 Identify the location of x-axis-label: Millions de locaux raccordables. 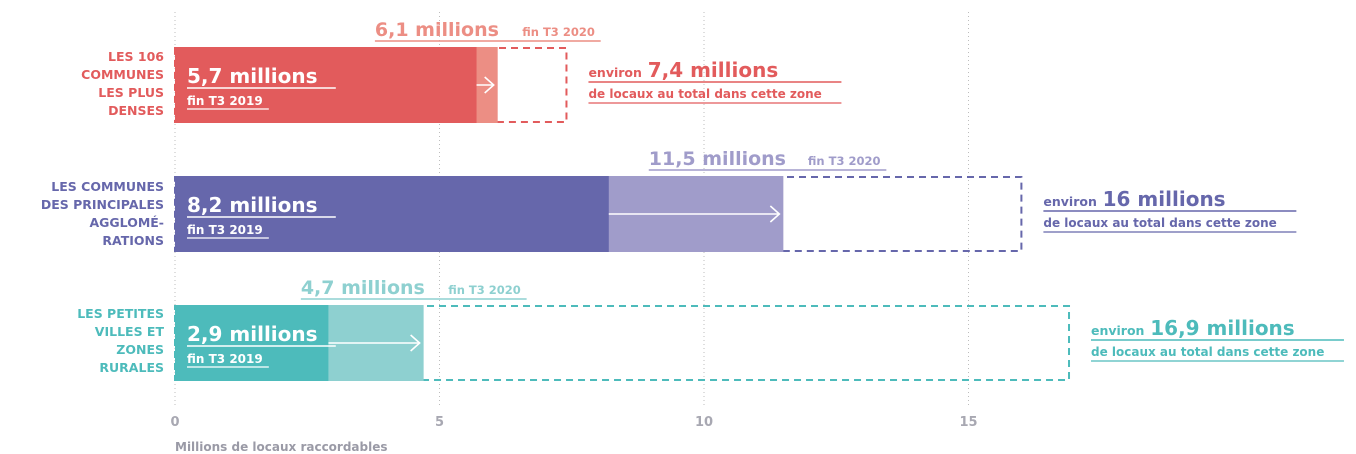
(281, 447).